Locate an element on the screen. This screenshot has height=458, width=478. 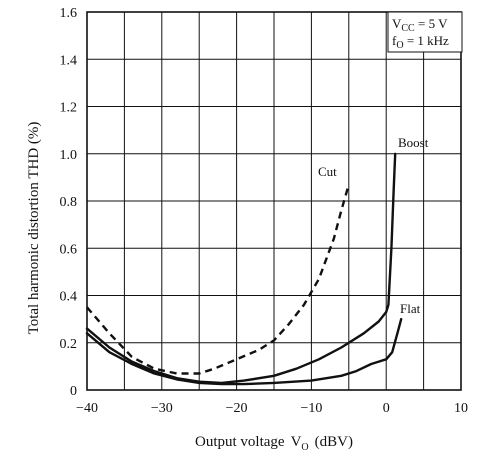
cut-label: Cut is located at coordinates (327, 171).